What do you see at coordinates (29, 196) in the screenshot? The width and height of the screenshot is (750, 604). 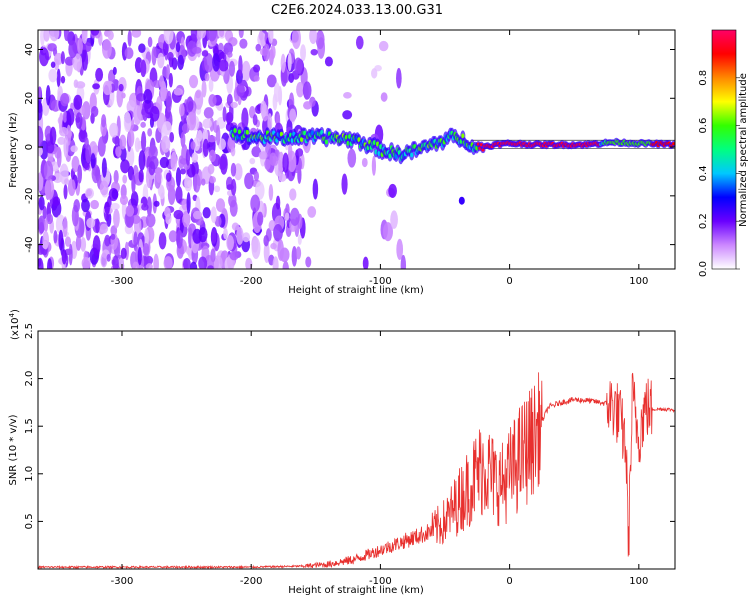 I see `y-tick-label: -20` at bounding box center [29, 196].